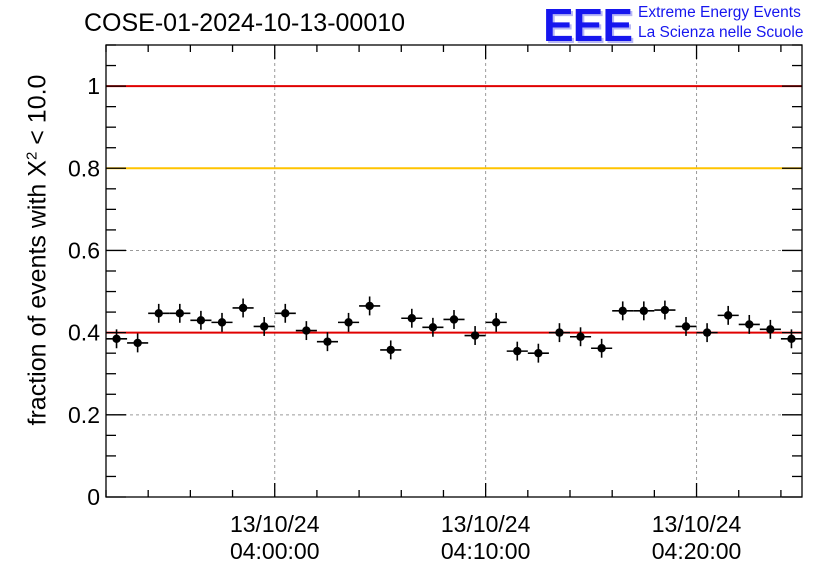  What do you see at coordinates (588, 25) in the screenshot?
I see `eee-logo: EEE` at bounding box center [588, 25].